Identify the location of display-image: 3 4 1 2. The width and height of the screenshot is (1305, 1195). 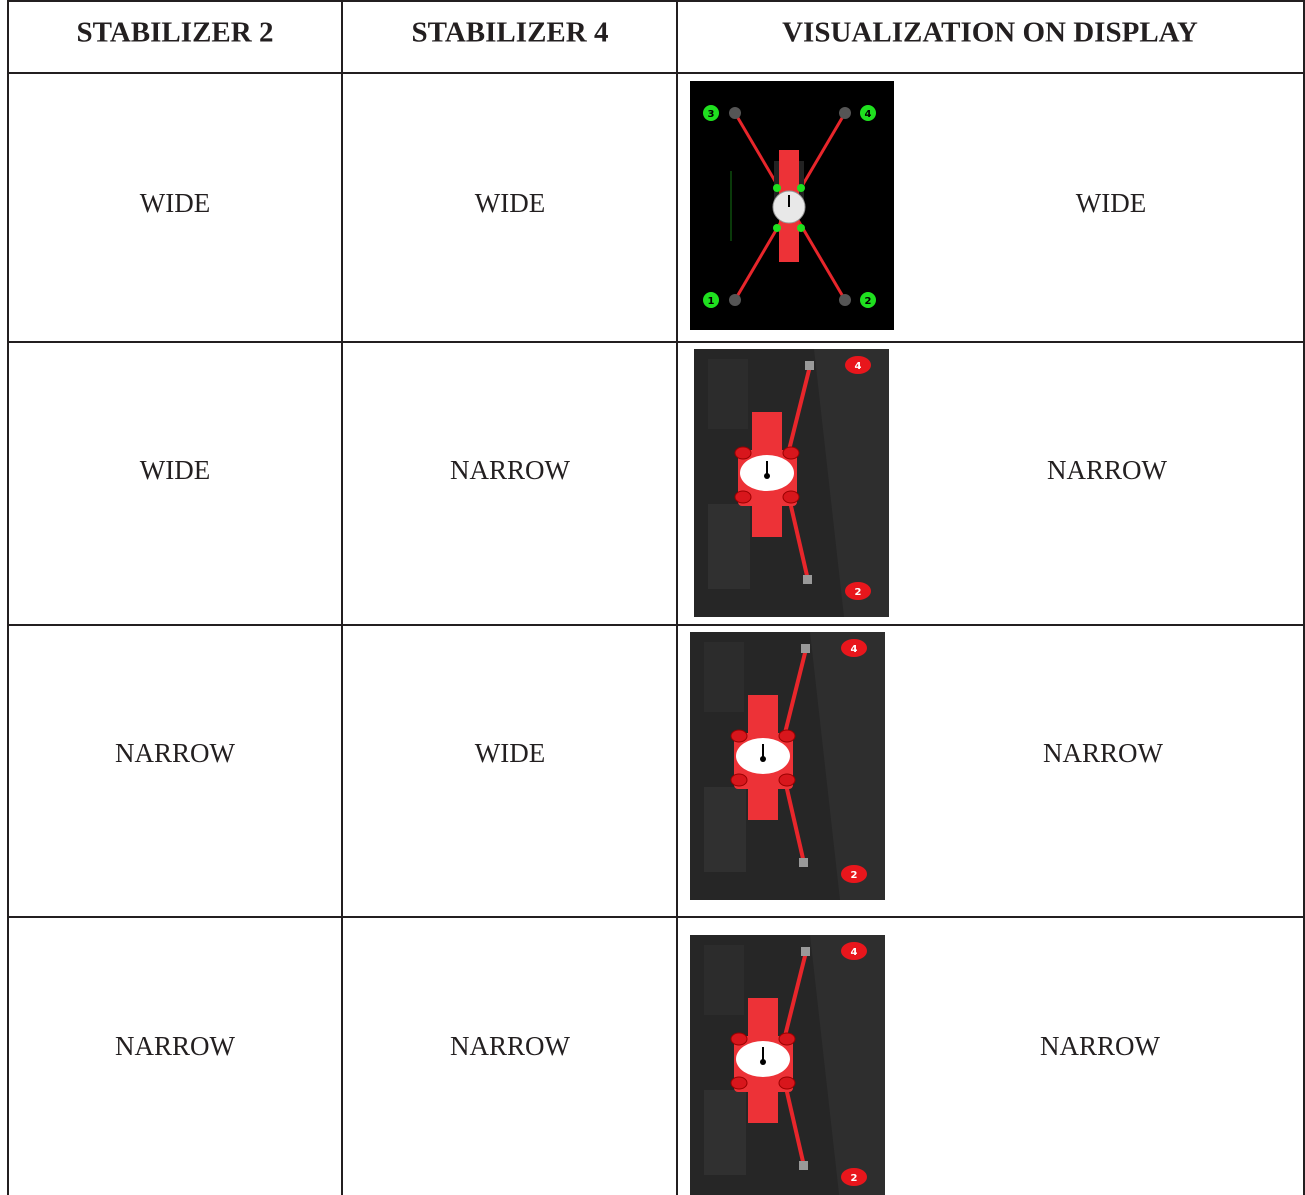
(792, 205).